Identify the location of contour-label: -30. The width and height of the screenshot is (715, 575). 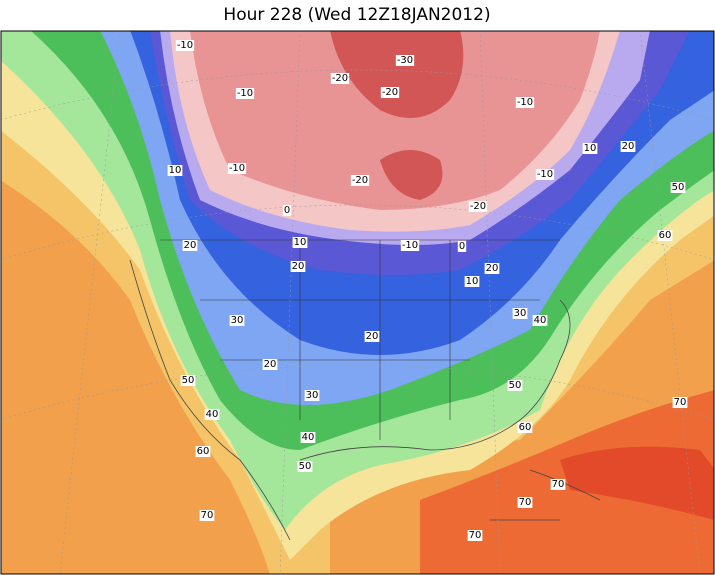
(405, 60).